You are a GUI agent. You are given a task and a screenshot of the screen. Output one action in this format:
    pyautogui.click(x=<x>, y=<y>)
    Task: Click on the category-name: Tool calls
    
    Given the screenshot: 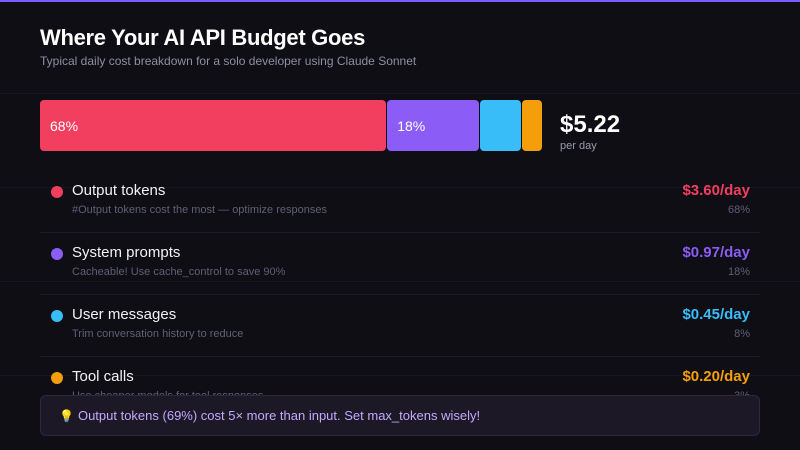 What is the action you would take?
    pyautogui.click(x=103, y=376)
    